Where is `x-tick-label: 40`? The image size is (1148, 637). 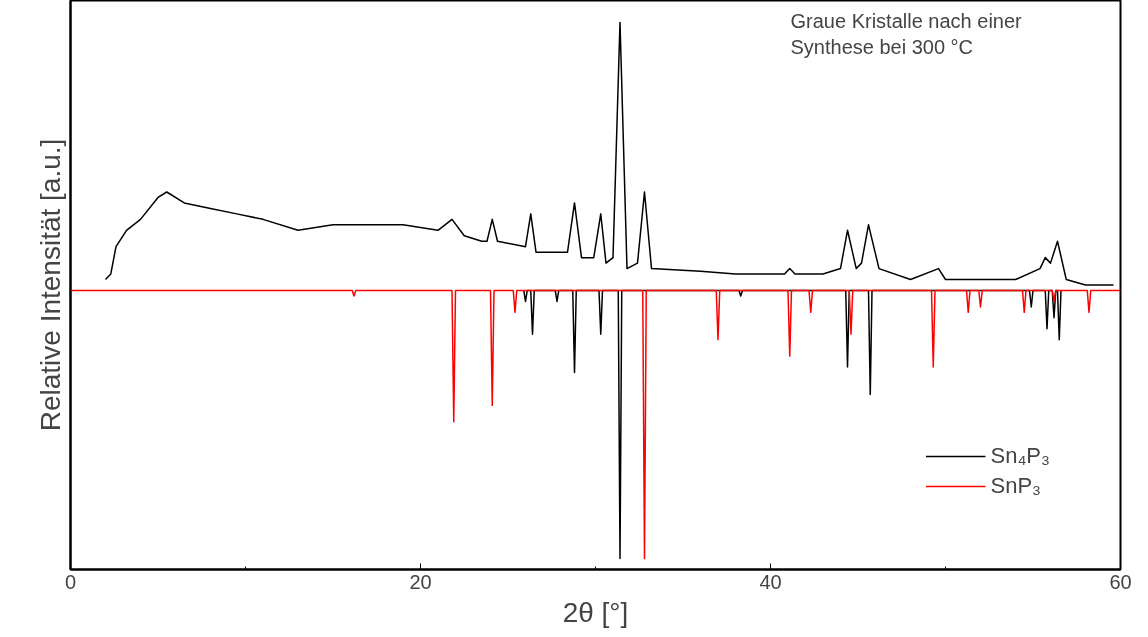
x-tick-label: 40 is located at coordinates (770, 581).